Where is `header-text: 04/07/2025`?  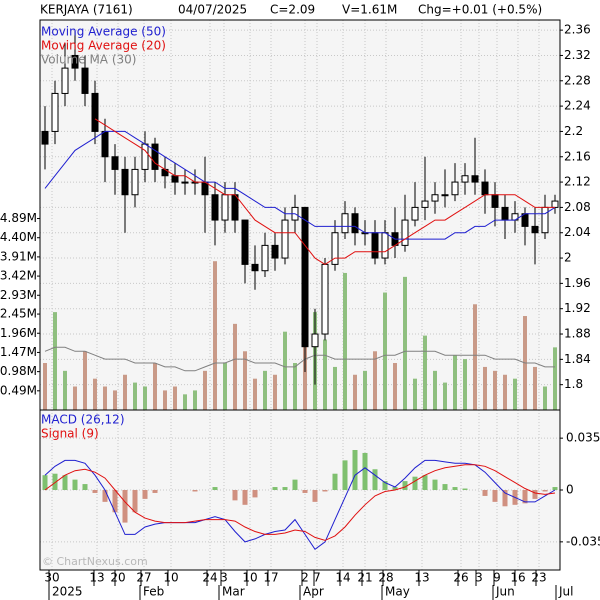
header-text: 04/07/2025 is located at coordinates (212, 10).